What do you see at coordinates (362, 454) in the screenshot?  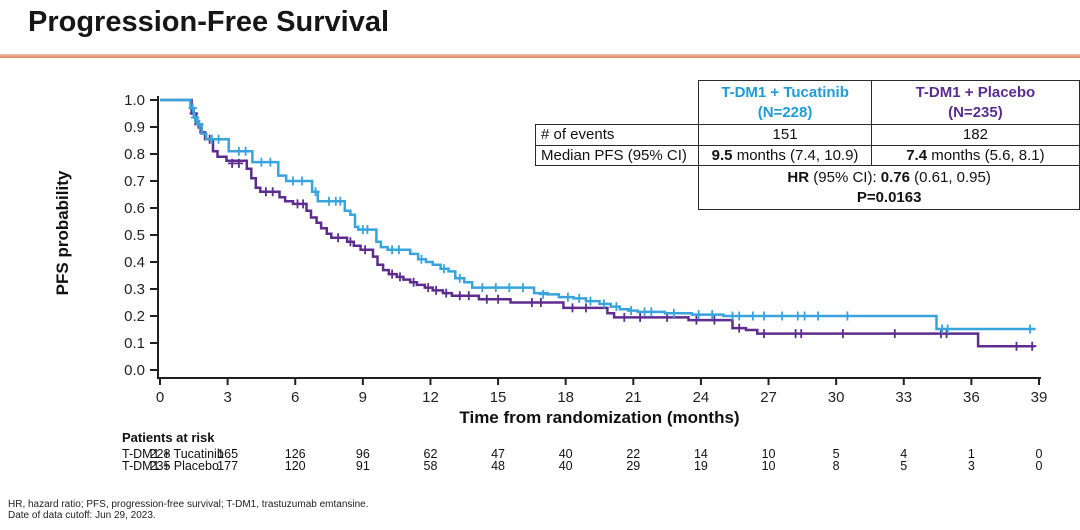 I see `risk-count: 96` at bounding box center [362, 454].